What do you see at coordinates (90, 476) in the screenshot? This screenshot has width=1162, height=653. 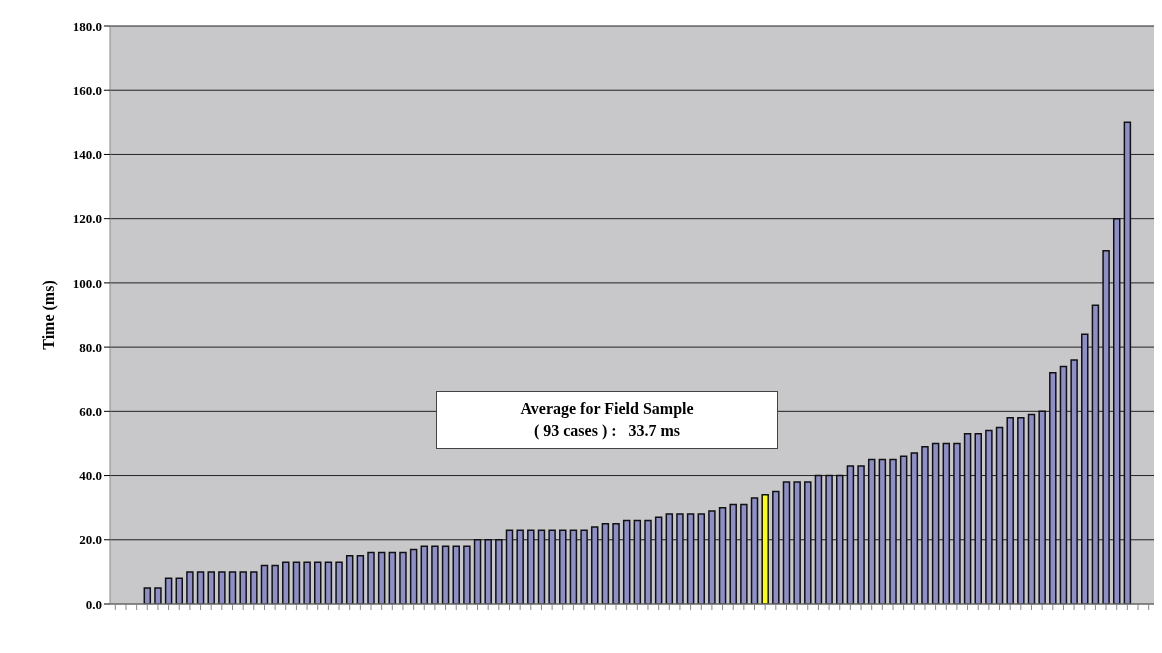 I see `y-tick-label: 40.0` at bounding box center [90, 476].